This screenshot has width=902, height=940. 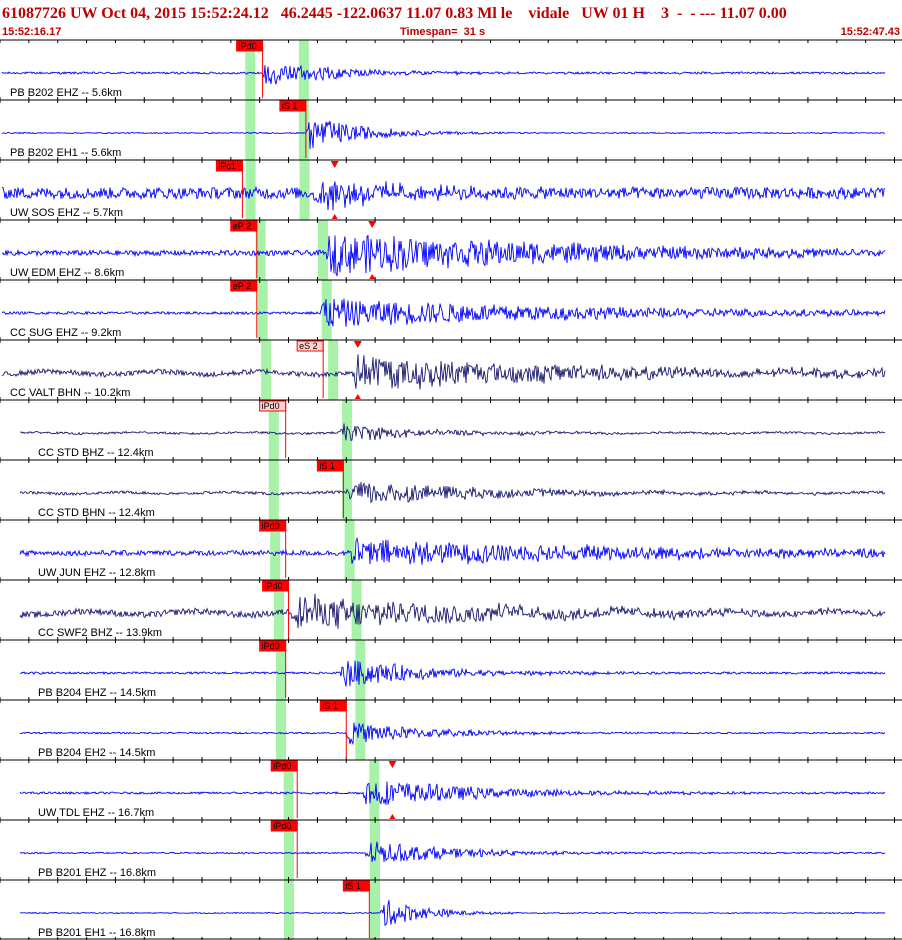 I want to click on start-time: 15:52:16.17, so click(x=32, y=32).